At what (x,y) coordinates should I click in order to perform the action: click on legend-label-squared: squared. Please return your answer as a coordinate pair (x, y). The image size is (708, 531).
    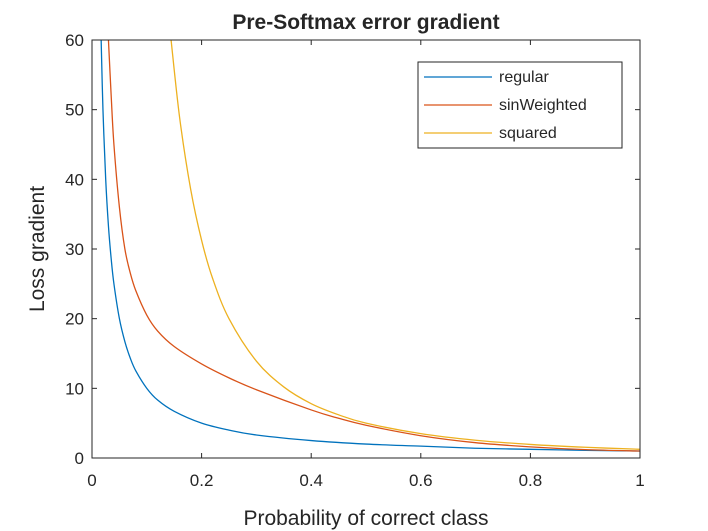
    Looking at the image, I should click on (528, 133).